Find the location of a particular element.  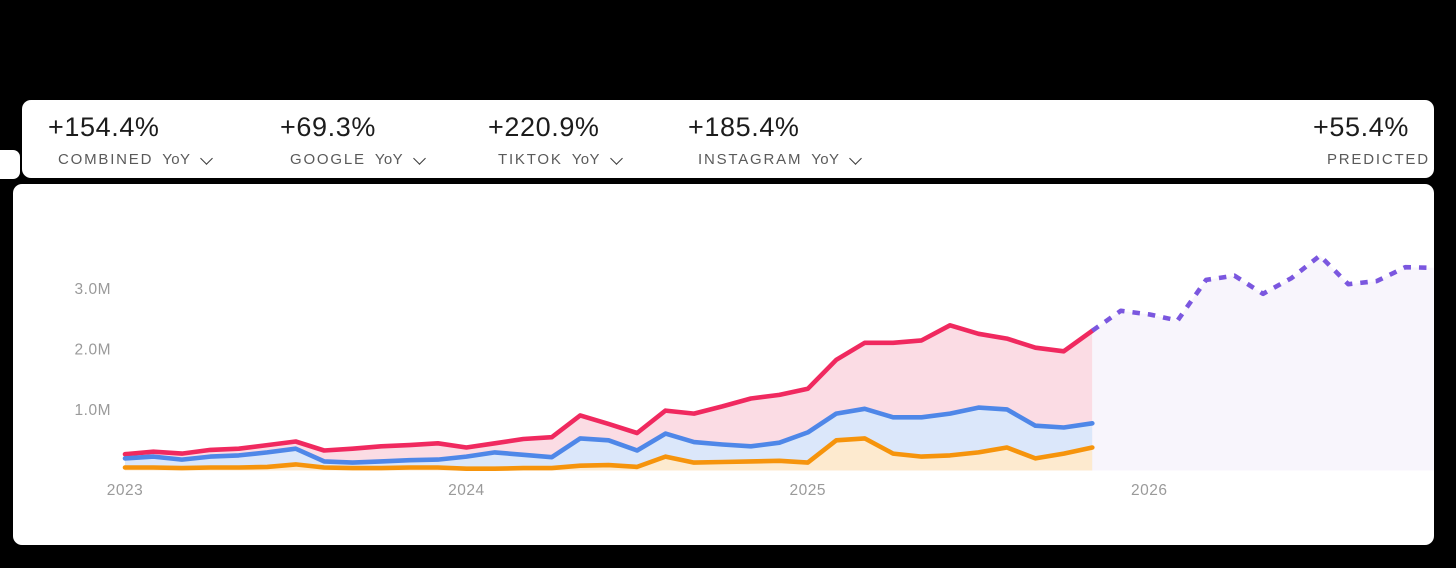

stat-block-tiktok: +220.9% TIKTOK YoY is located at coordinates (555, 140).